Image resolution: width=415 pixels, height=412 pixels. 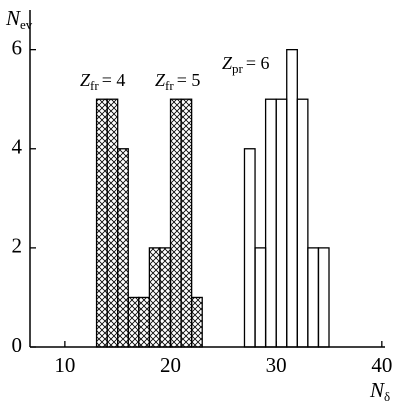 What do you see at coordinates (19, 19) in the screenshot?
I see `y-axis-label: Nev` at bounding box center [19, 19].